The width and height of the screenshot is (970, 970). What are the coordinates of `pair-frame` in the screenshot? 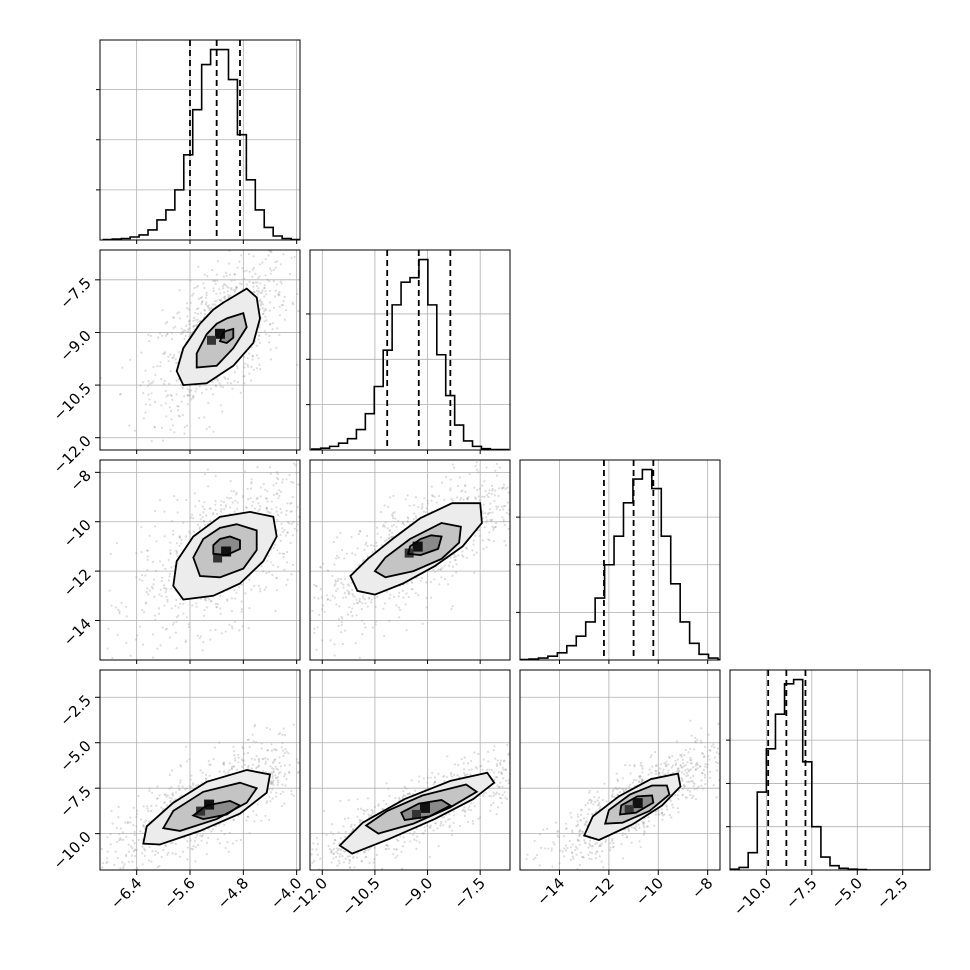 It's located at (200, 770).